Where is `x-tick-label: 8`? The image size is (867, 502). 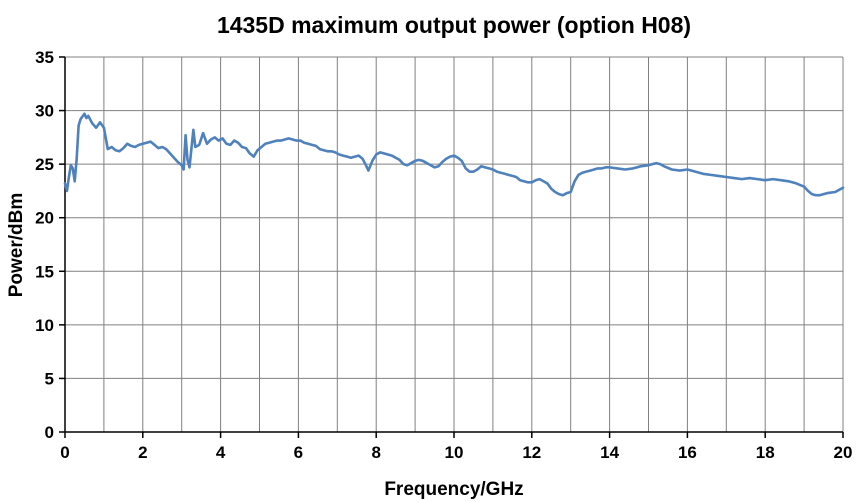
x-tick-label: 8 is located at coordinates (375, 452).